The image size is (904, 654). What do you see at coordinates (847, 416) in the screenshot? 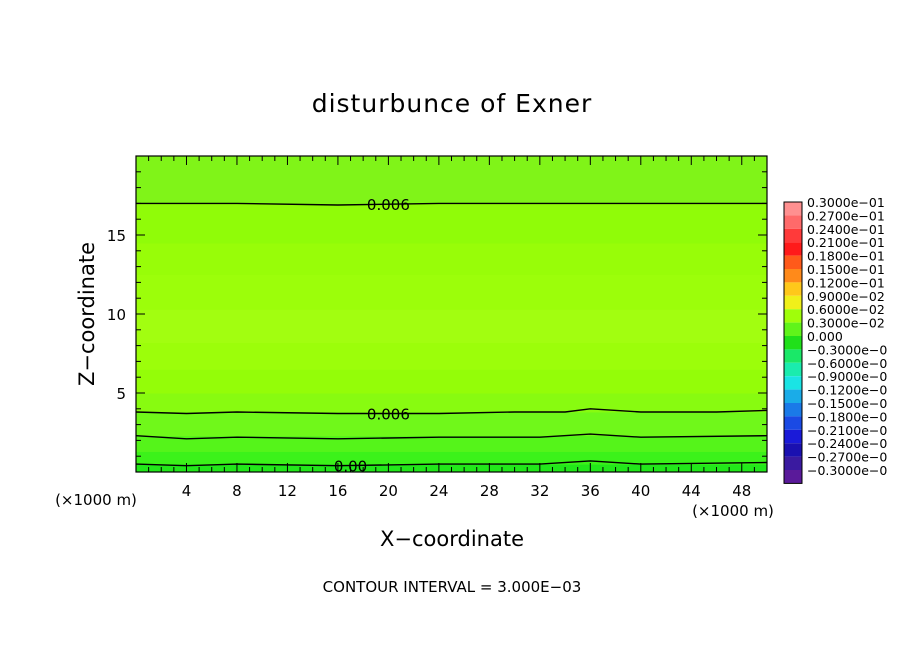
I see `legend-label-16: −0.1800e−0` at bounding box center [847, 416].